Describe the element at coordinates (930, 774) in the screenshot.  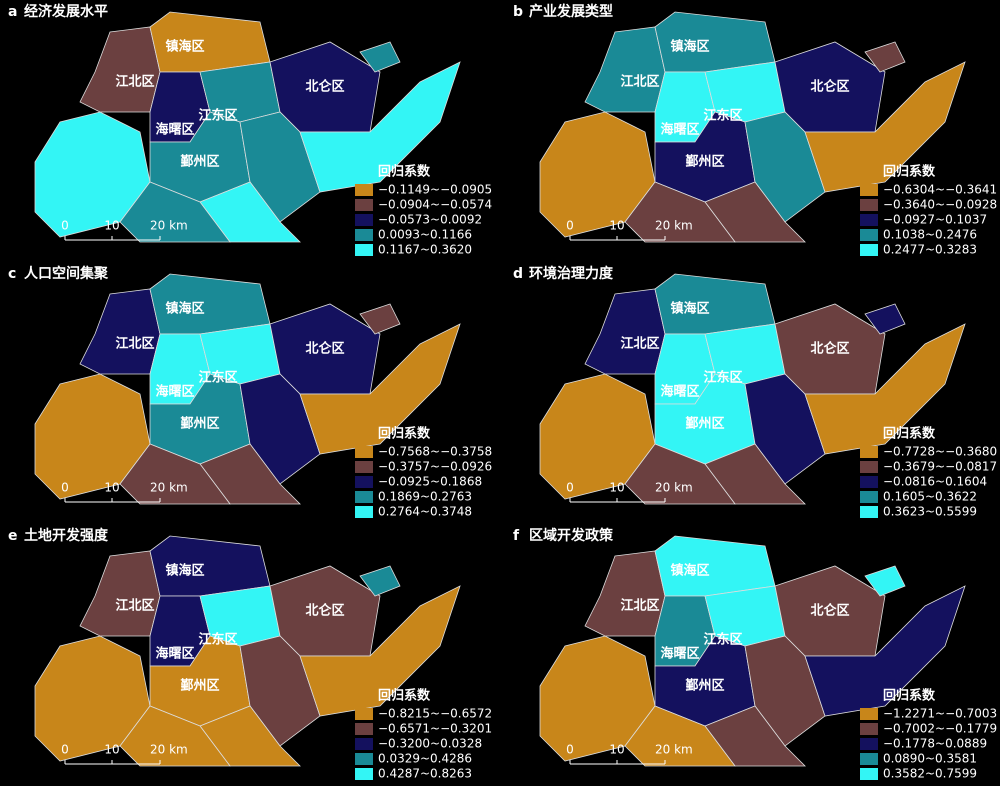
I see `legend-label: 0.3582~0.7599` at that location.